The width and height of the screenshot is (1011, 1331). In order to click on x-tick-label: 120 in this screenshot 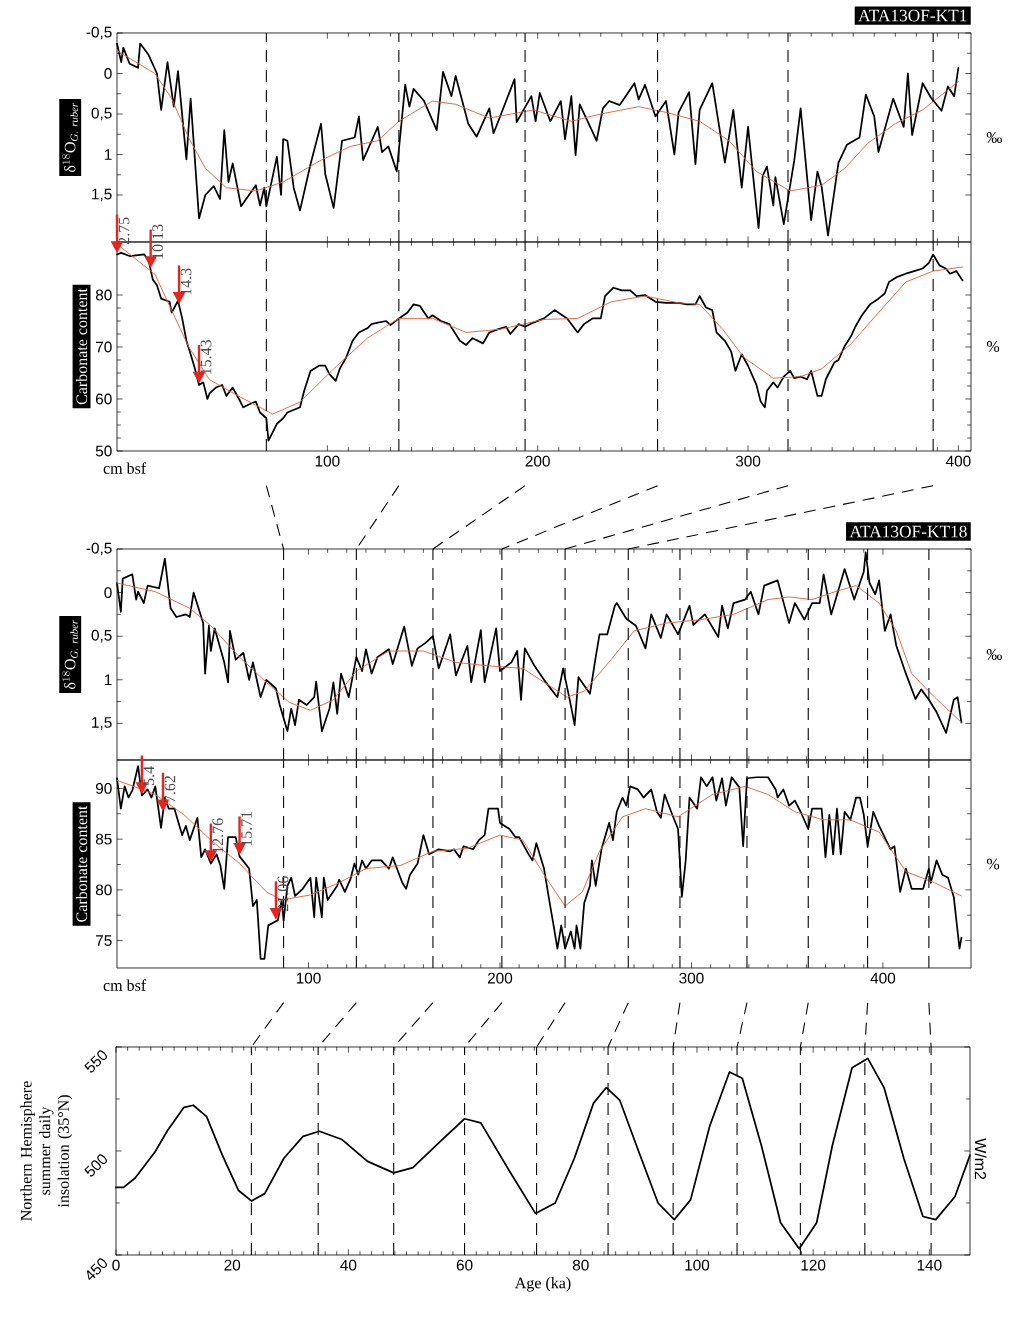, I will do `click(813, 1265)`.